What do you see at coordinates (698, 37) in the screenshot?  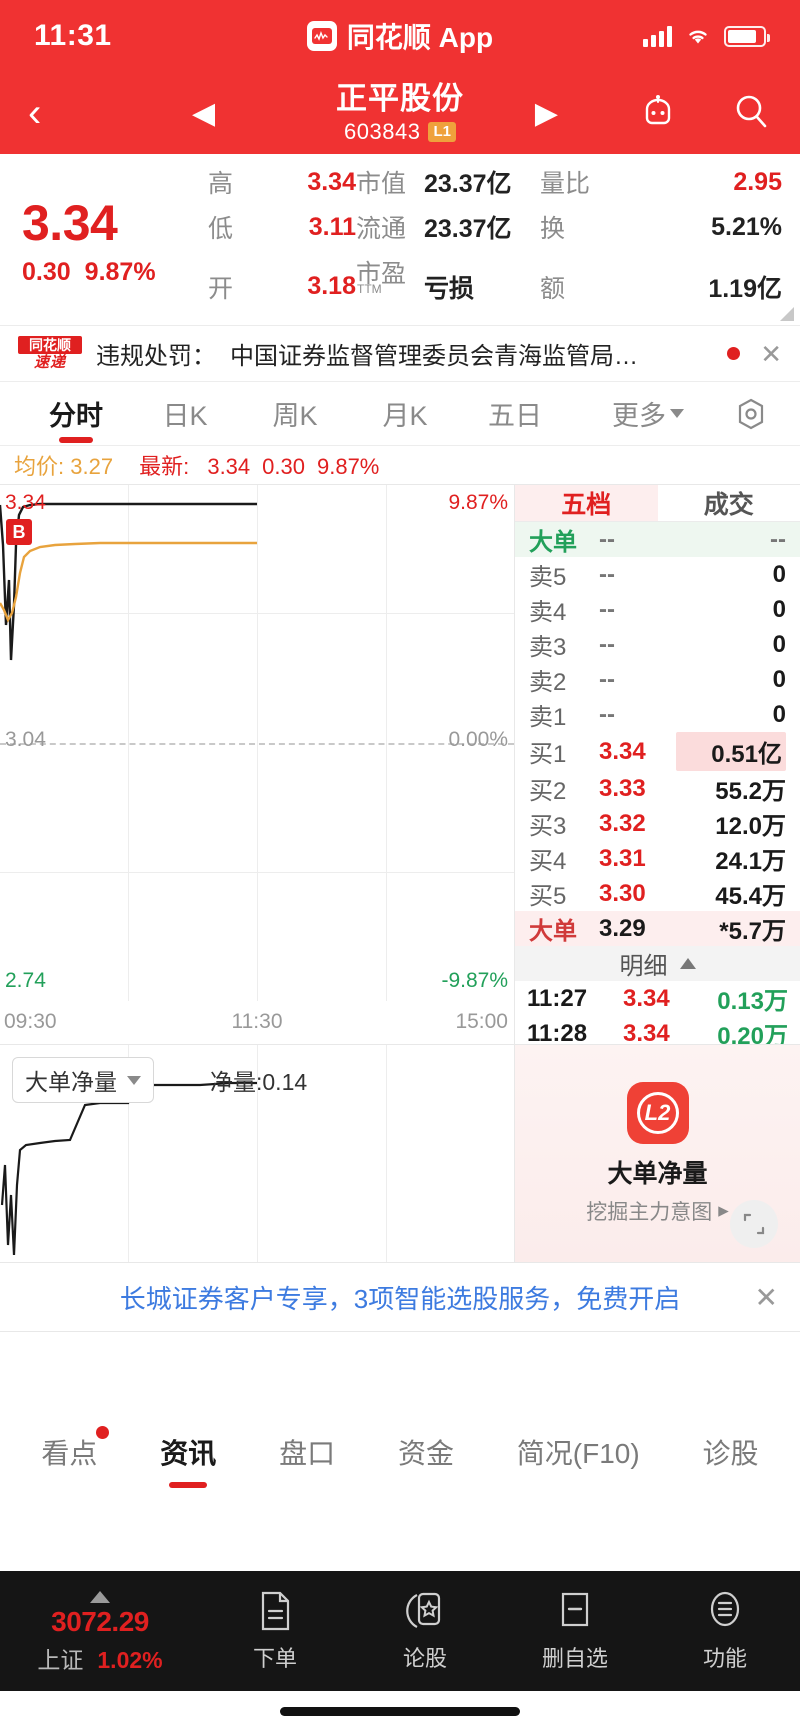 I see `wifi-icon` at bounding box center [698, 37].